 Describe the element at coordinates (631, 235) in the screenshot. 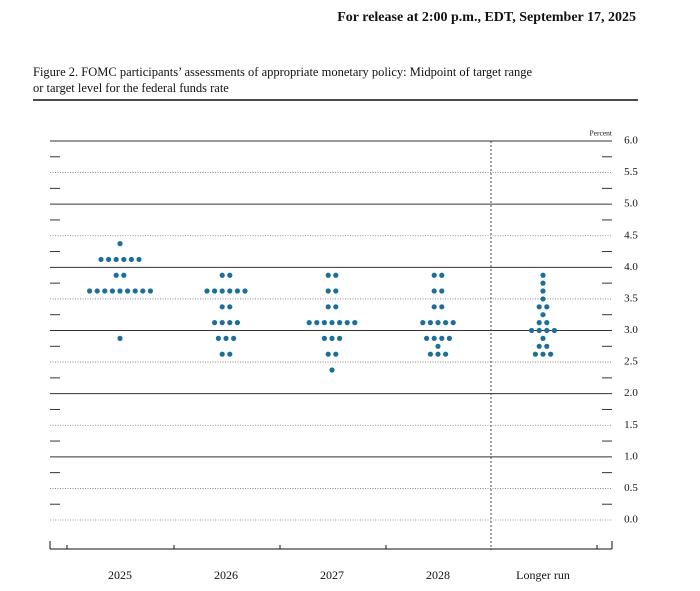

I see `y-tick-label: 4.5` at that location.